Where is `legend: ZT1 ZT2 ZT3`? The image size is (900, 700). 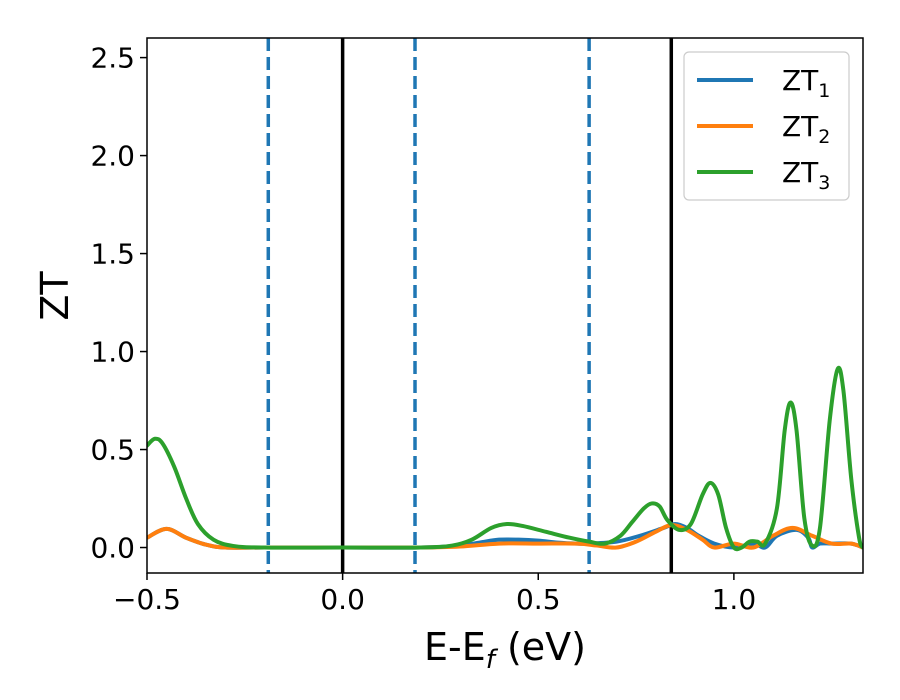
legend: ZT1 ZT2 ZT3 is located at coordinates (766, 126).